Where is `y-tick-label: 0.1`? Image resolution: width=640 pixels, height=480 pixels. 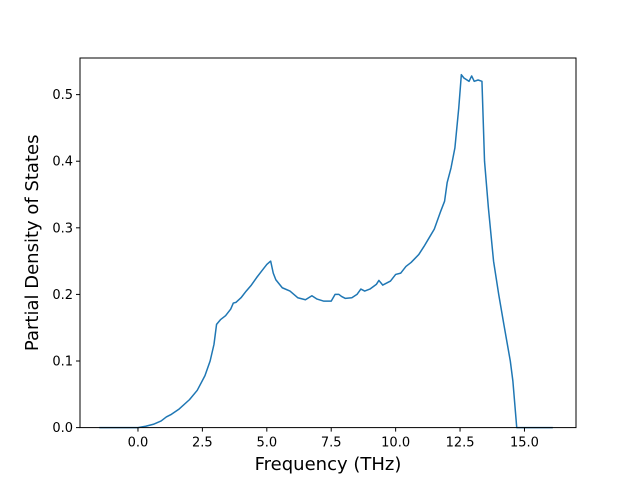 y-tick-label: 0.1 is located at coordinates (62, 362).